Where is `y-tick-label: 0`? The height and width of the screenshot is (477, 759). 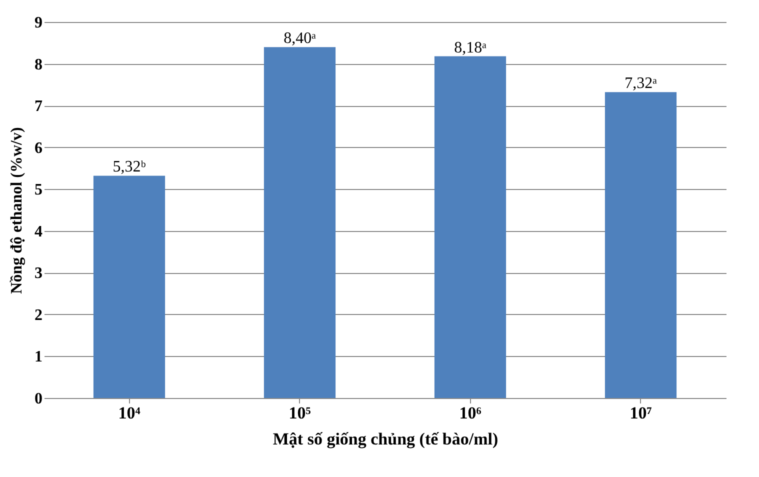 y-tick-label: 0 is located at coordinates (38, 399).